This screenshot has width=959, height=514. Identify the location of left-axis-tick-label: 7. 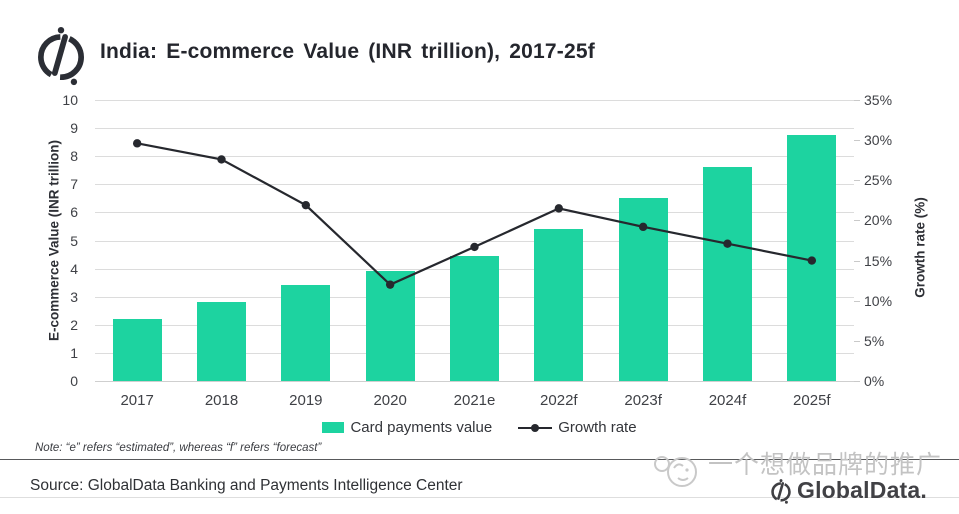
(74, 184).